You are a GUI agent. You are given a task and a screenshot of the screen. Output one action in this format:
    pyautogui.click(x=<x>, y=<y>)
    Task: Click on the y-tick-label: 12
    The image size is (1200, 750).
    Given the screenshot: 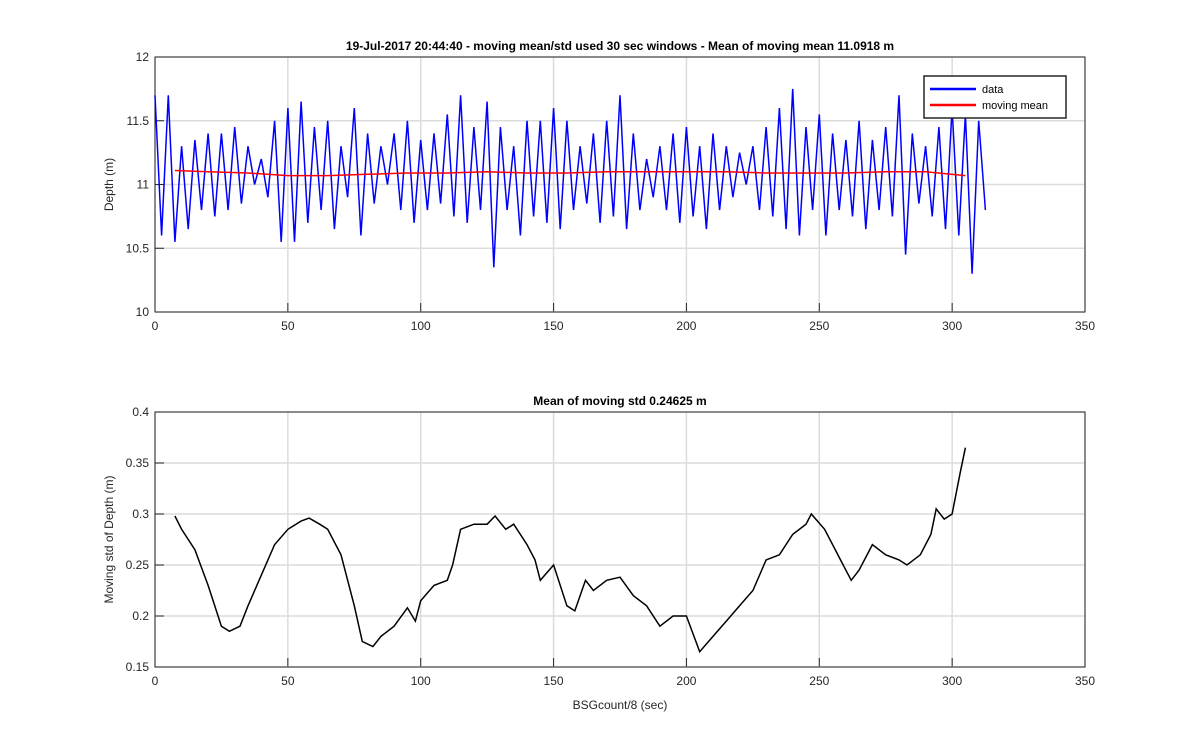 What is the action you would take?
    pyautogui.click(x=143, y=57)
    